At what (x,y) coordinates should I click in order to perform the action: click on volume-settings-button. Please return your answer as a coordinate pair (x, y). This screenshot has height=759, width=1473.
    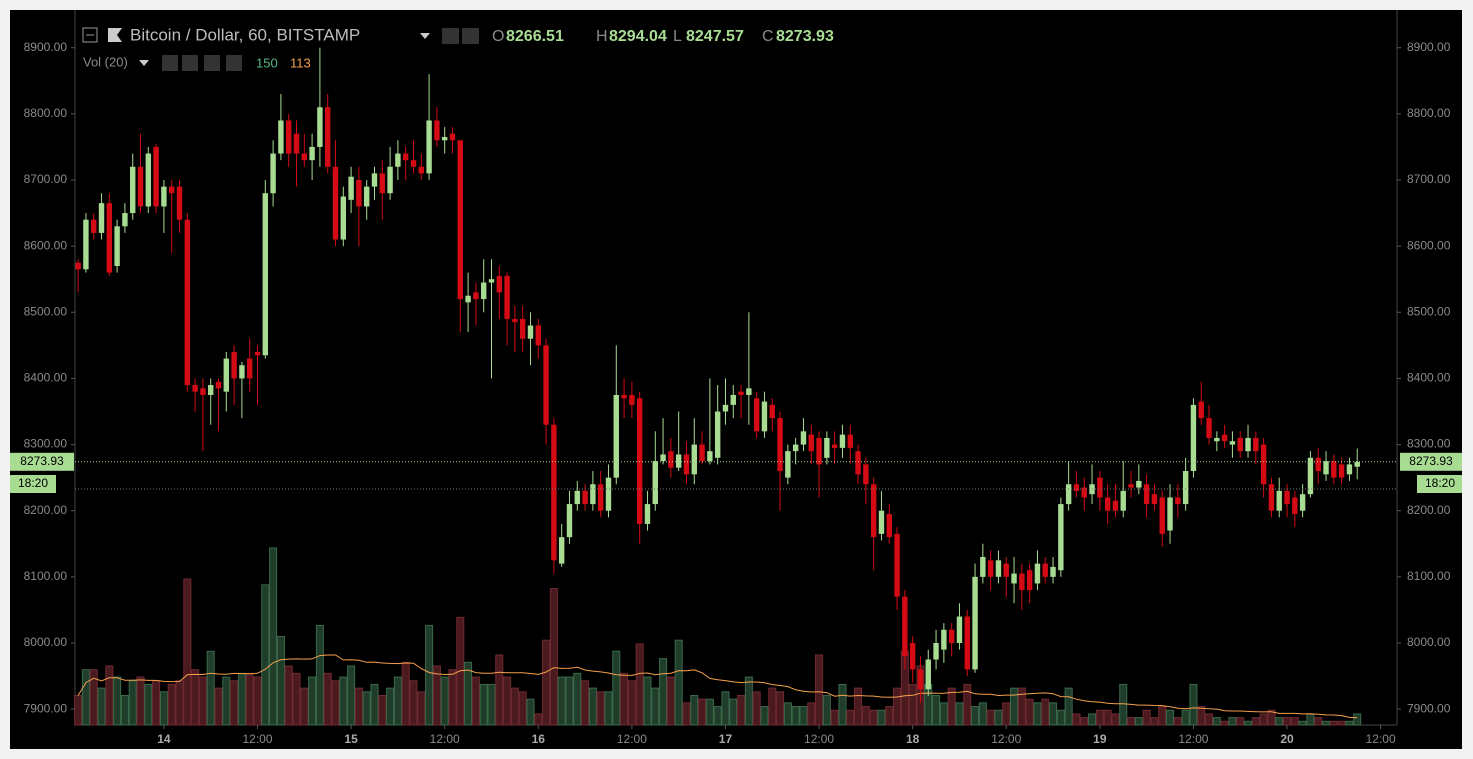
    Looking at the image, I should click on (190, 63).